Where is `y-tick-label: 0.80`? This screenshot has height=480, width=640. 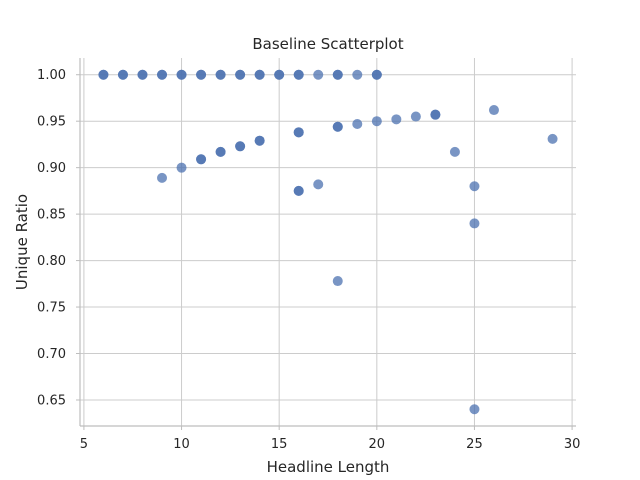 y-tick-label: 0.80 is located at coordinates (51, 261).